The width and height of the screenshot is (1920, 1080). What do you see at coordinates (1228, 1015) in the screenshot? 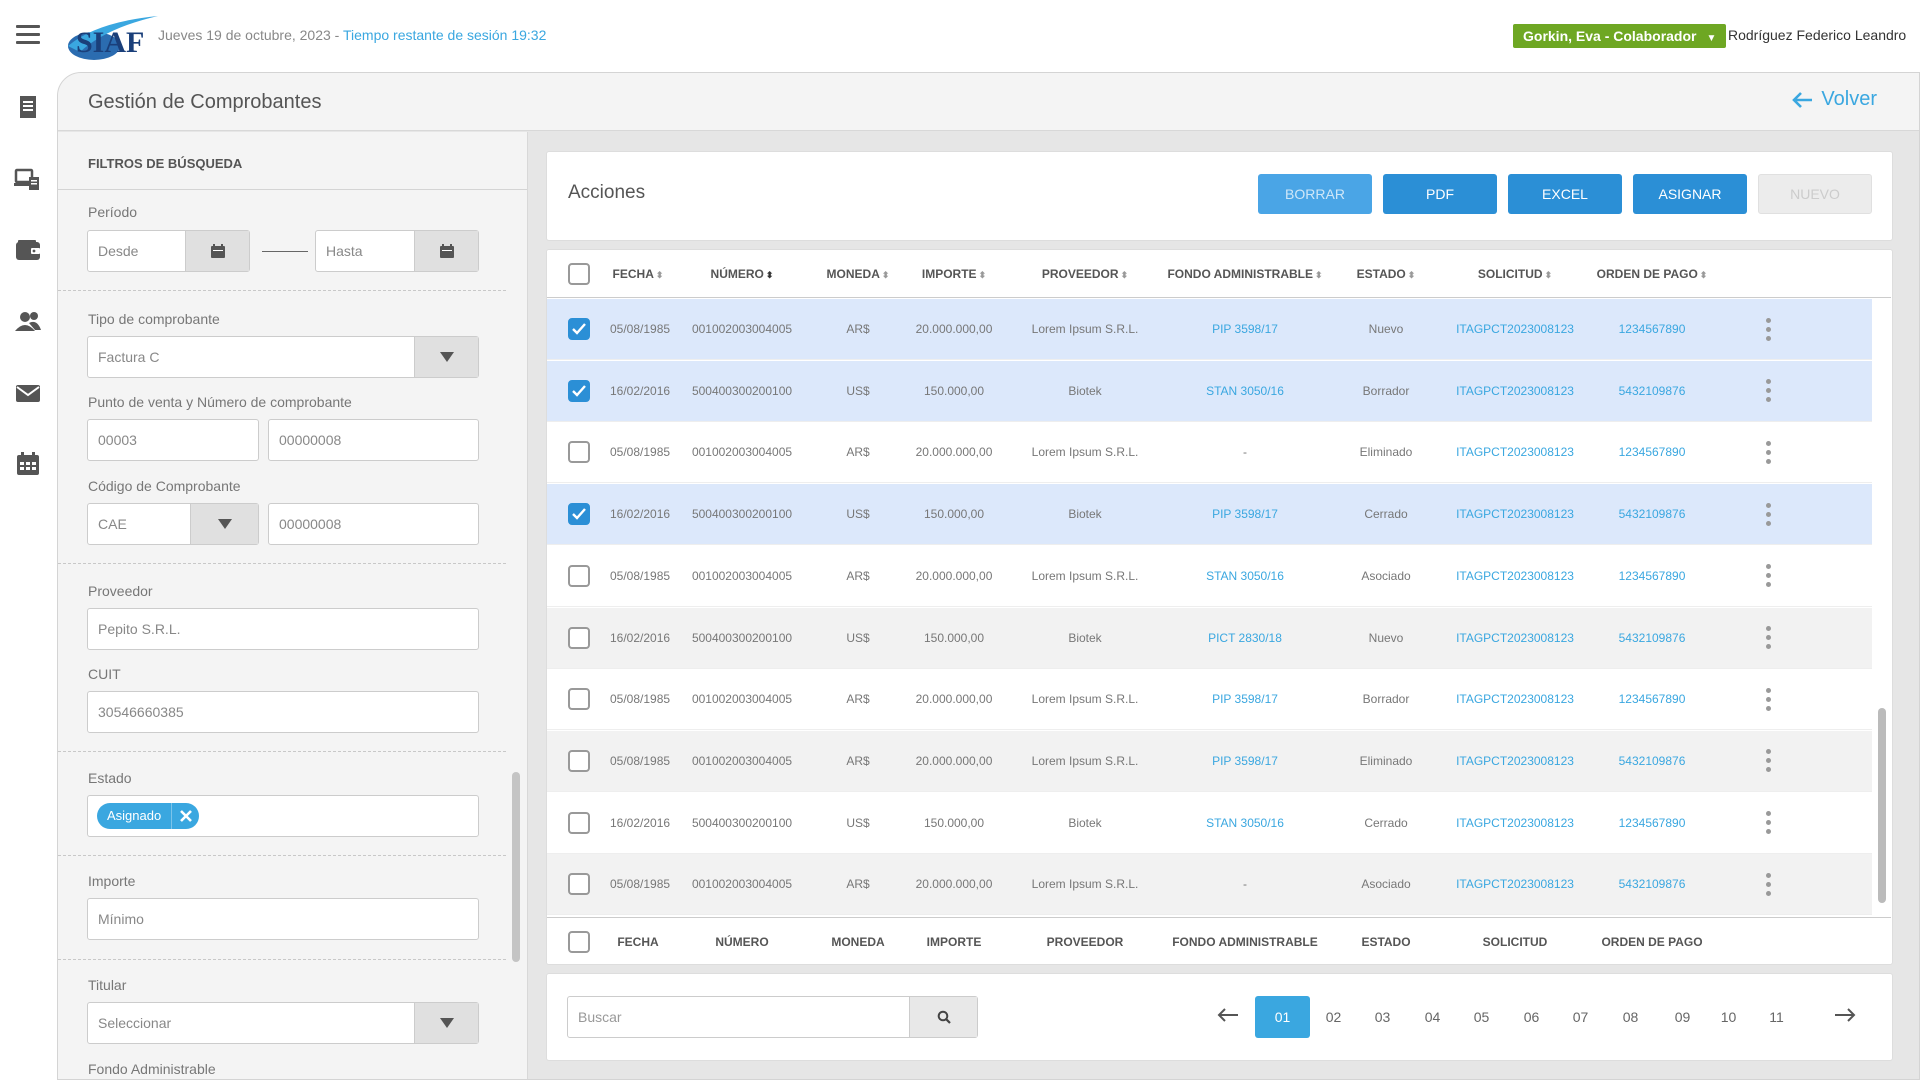
I see `prev-page-arrow-icon` at bounding box center [1228, 1015].